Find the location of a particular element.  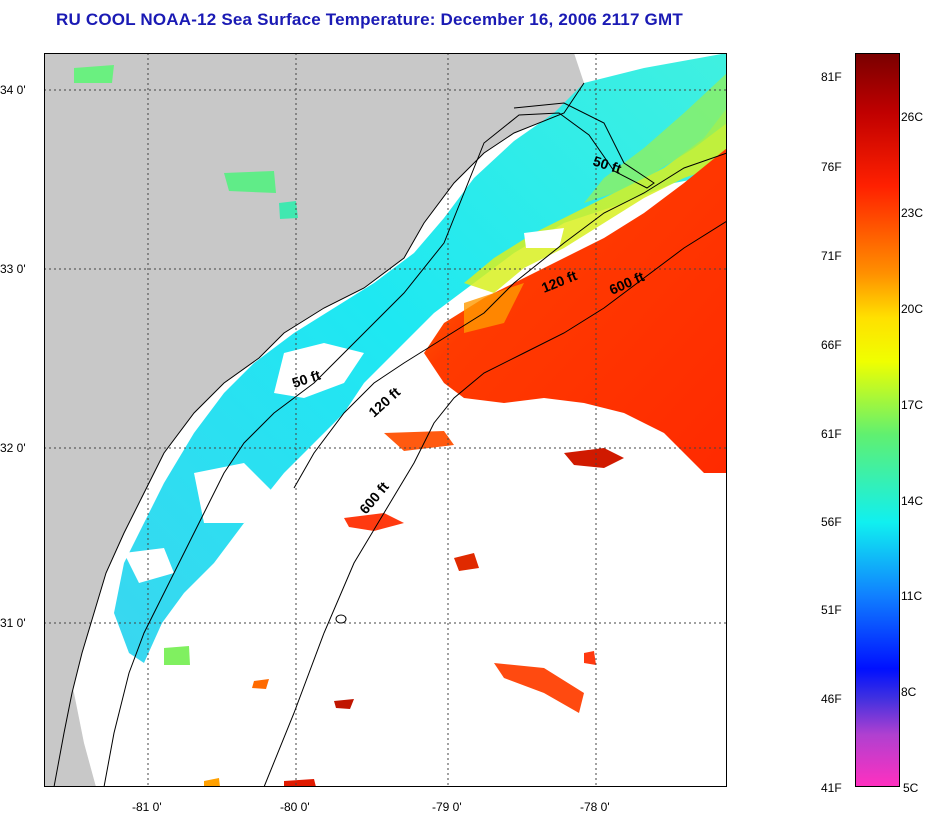

lat-label-31: 31 0' is located at coordinates (13, 623).